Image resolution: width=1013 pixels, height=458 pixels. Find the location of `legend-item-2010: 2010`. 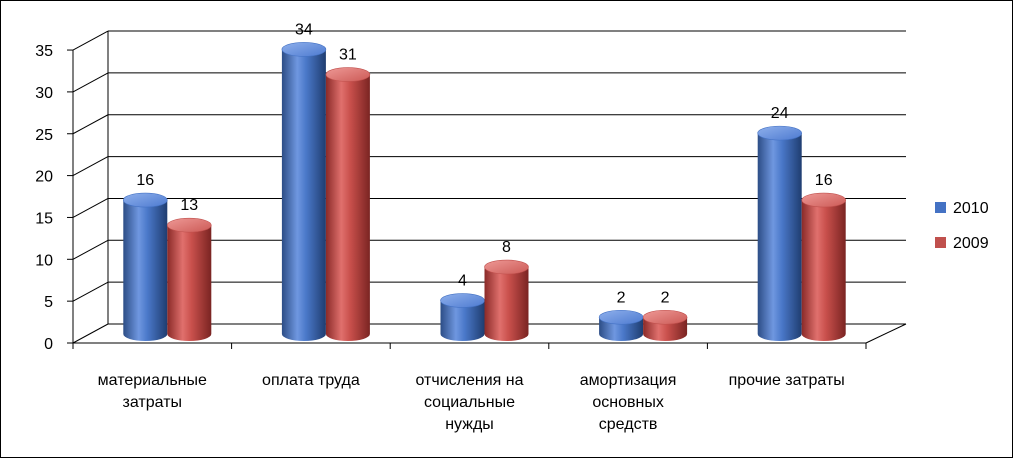

legend-item-2010: 2010 is located at coordinates (962, 208).